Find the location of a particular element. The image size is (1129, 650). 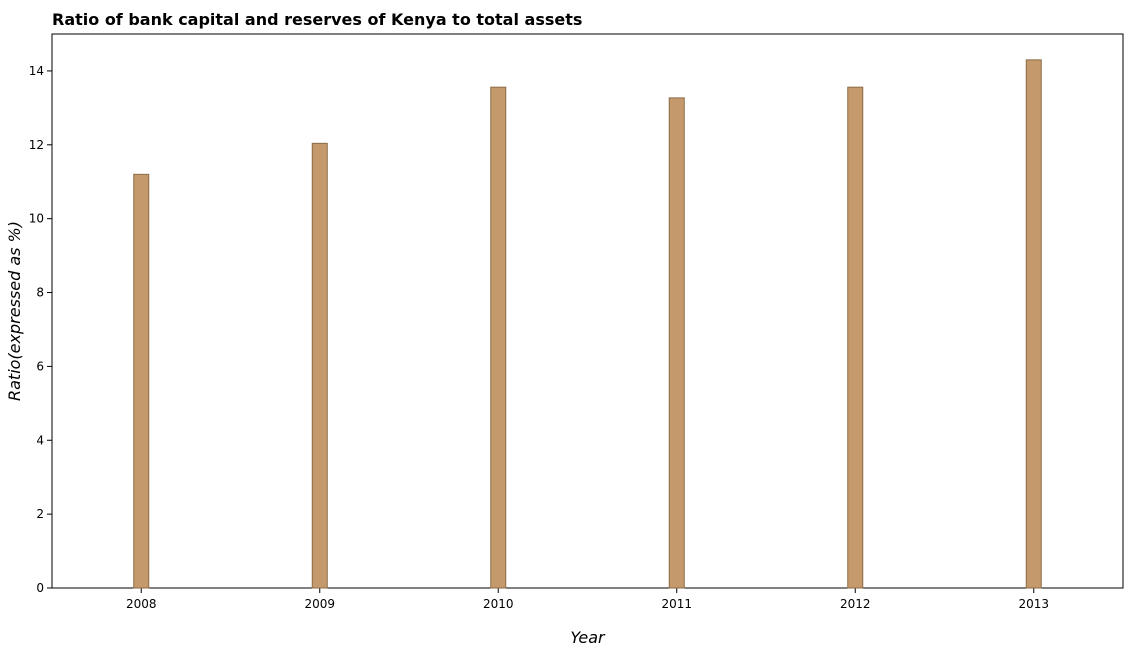

bar-2010 is located at coordinates (498, 337).